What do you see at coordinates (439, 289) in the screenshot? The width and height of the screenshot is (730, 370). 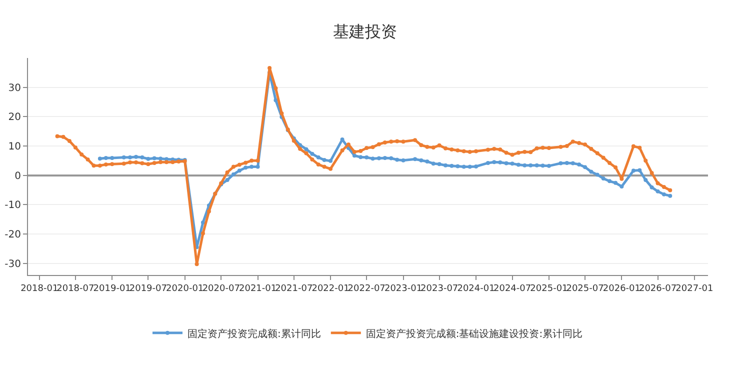 I see `x-tick-label: 2023-07` at bounding box center [439, 289].